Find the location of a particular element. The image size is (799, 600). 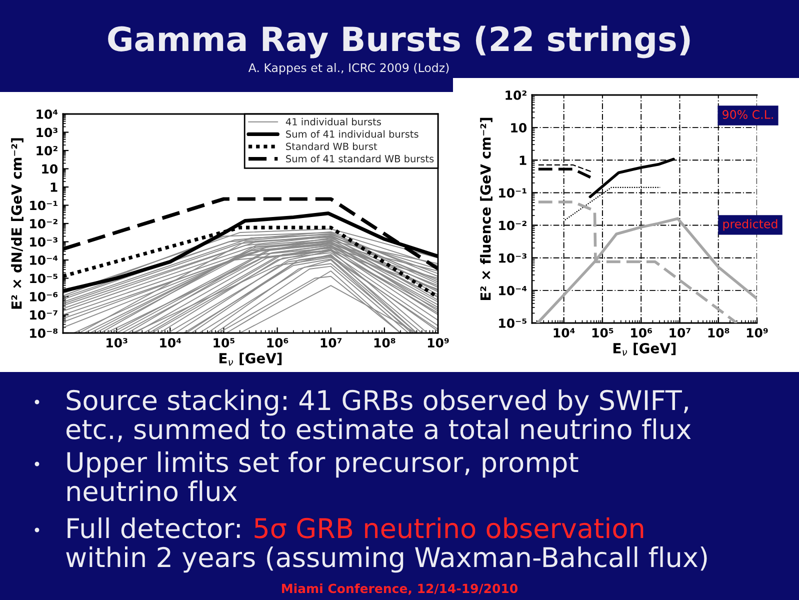

text: Upper limits set for precursor, prompt is located at coordinates (322, 464).